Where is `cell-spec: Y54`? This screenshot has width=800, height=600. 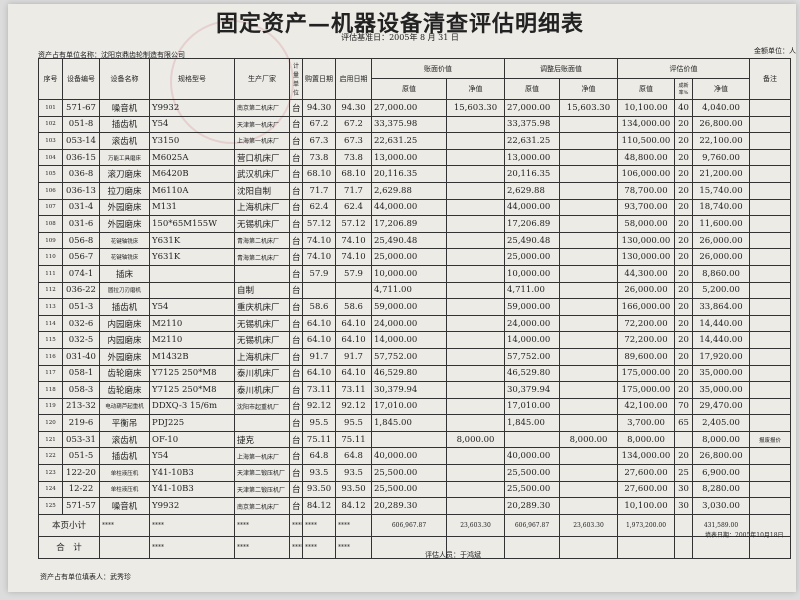
cell-spec: Y54 is located at coordinates (192, 124).